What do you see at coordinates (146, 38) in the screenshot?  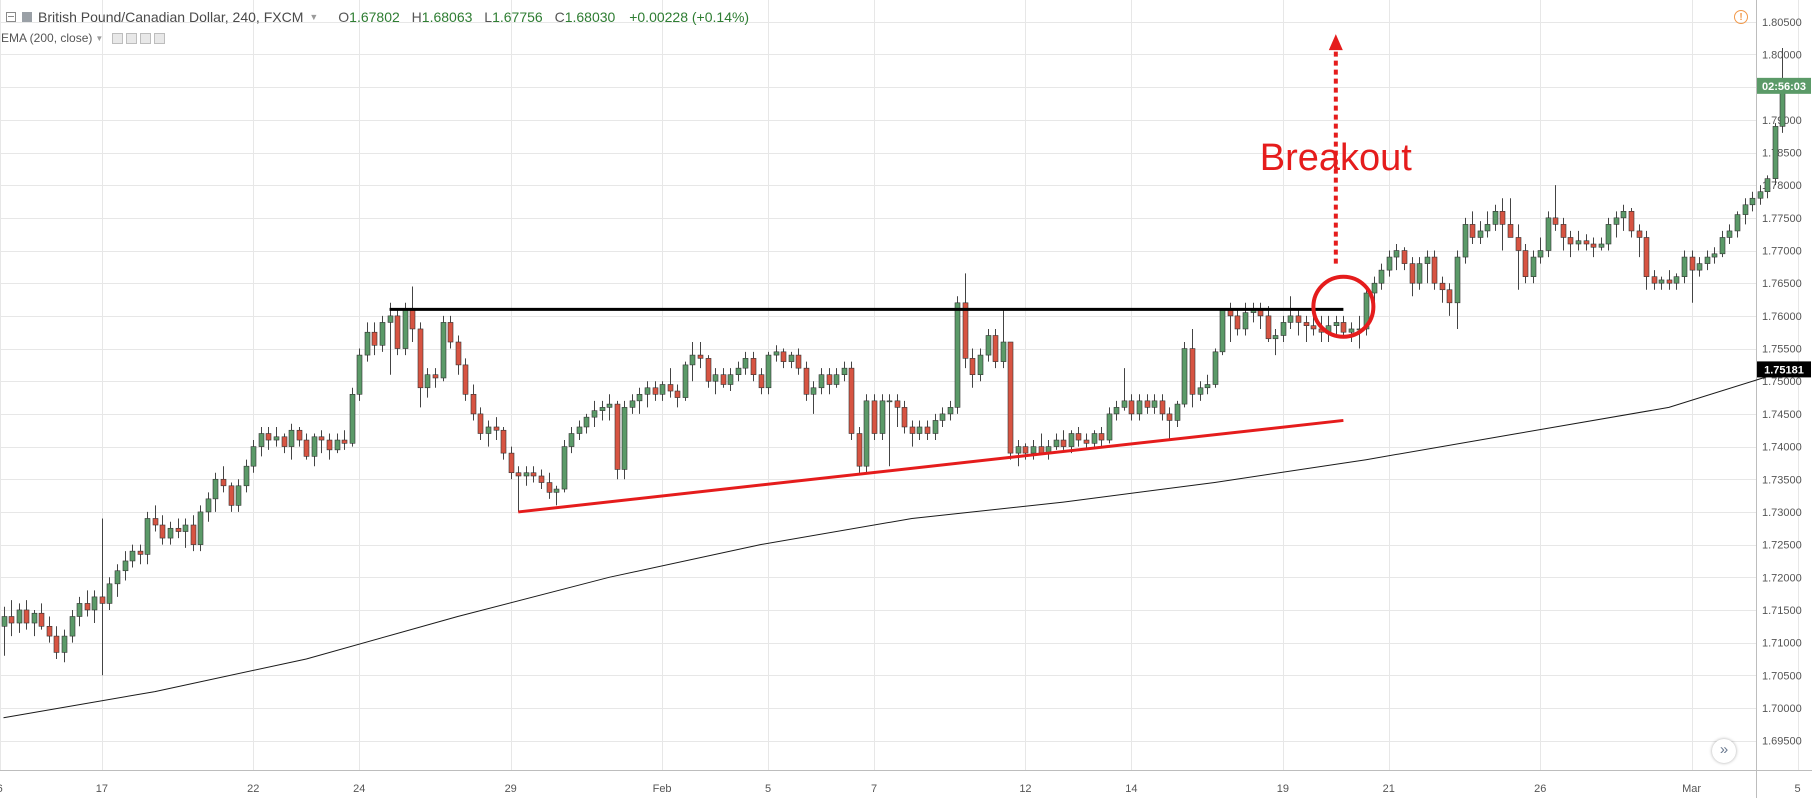 I see `more-icon` at bounding box center [146, 38].